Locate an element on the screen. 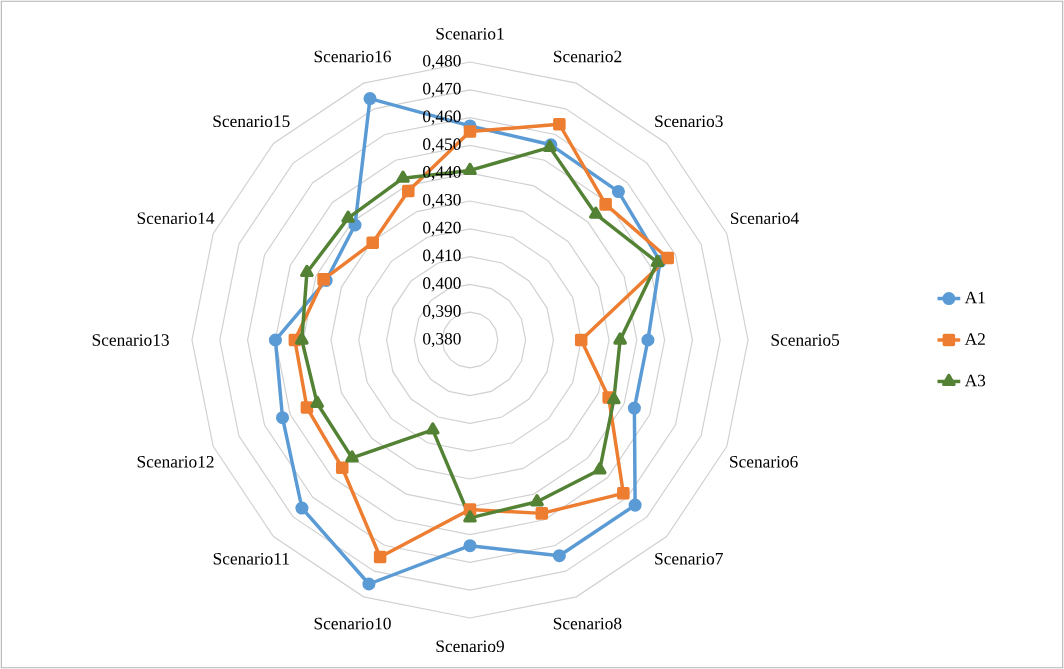  spoke-label: Scenario16 is located at coordinates (352, 56).